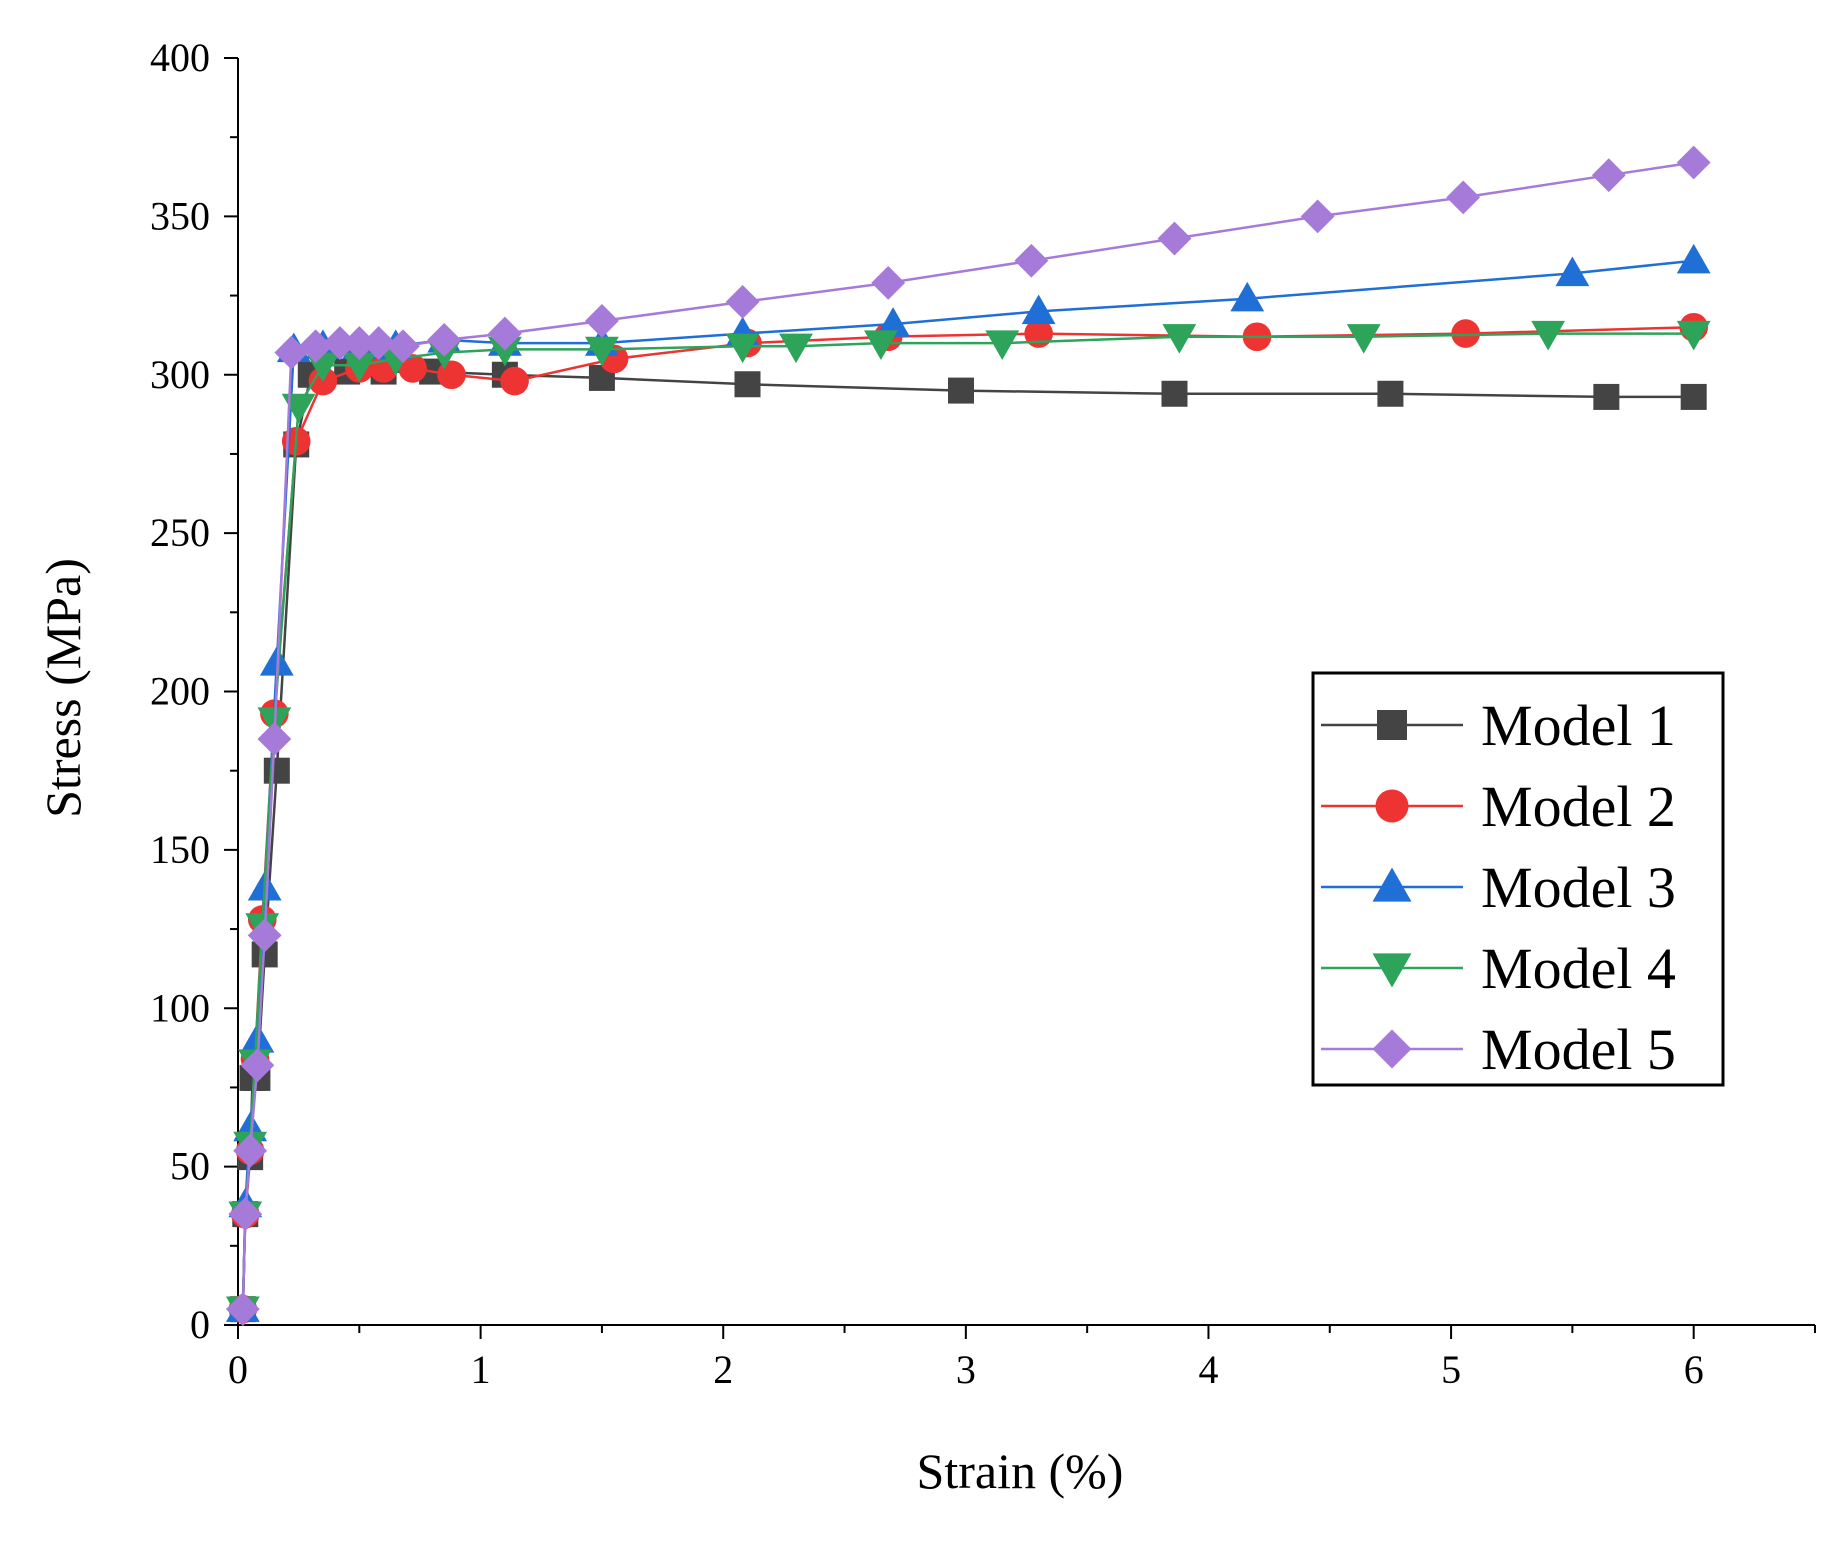  What do you see at coordinates (1694, 1369) in the screenshot?
I see `x-tick-label: 6` at bounding box center [1694, 1369].